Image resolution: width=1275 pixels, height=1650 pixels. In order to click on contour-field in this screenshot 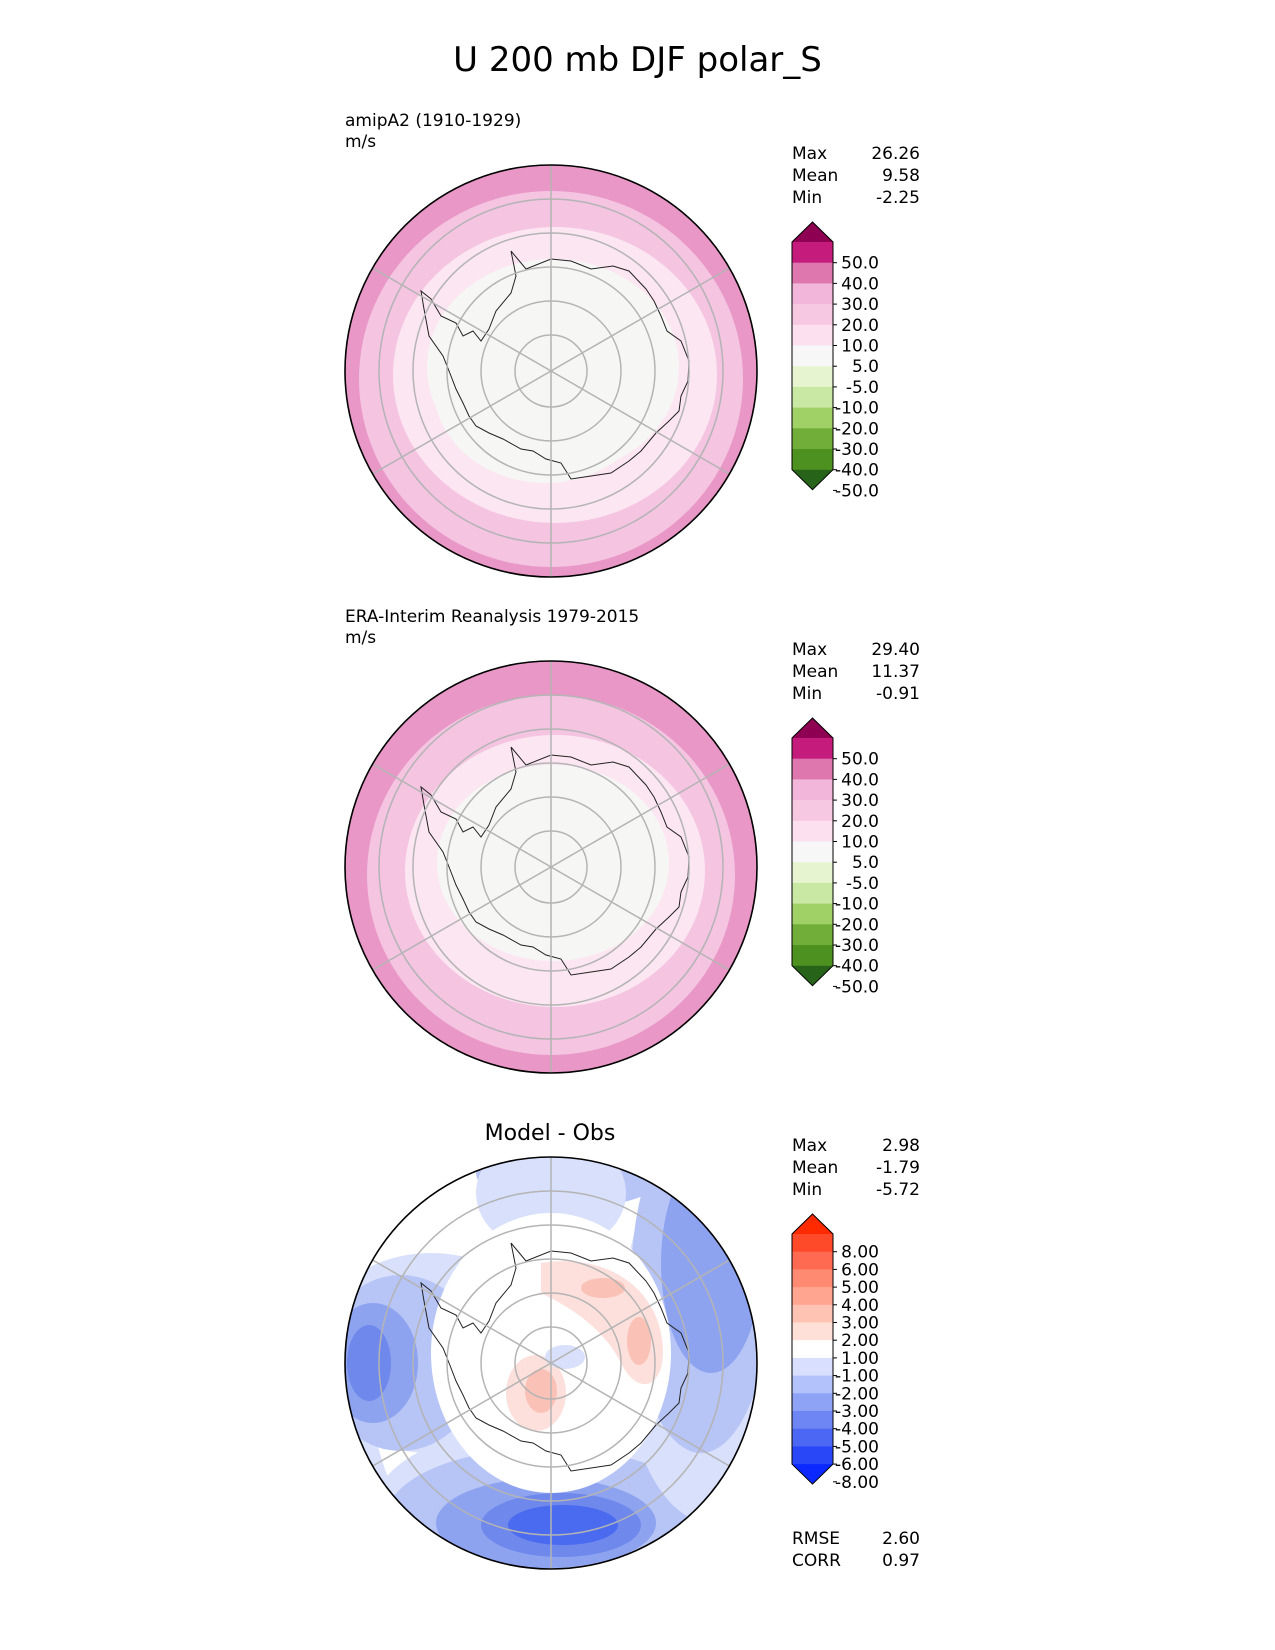, I will do `click(551, 1363)`.